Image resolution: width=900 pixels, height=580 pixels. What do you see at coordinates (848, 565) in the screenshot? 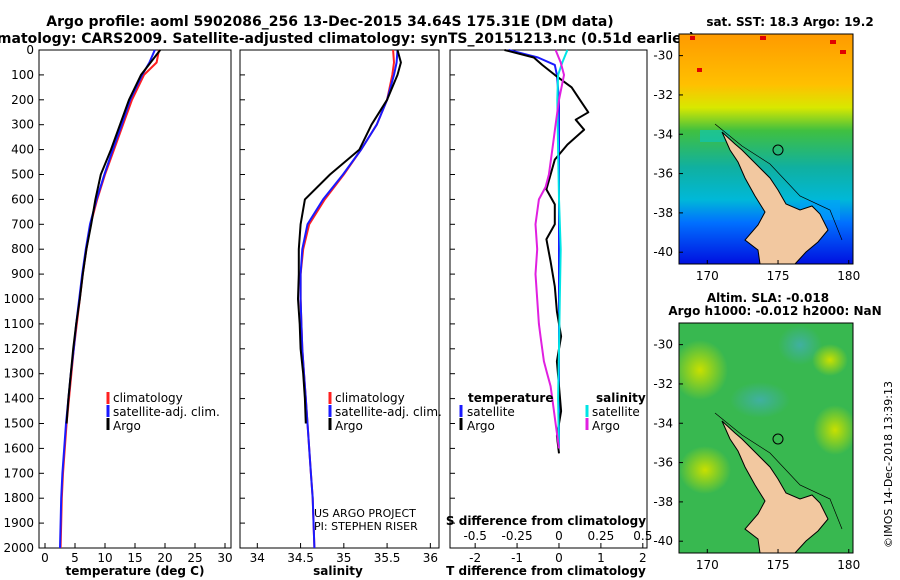
I see `lon-tick-label: 180` at bounding box center [848, 565].